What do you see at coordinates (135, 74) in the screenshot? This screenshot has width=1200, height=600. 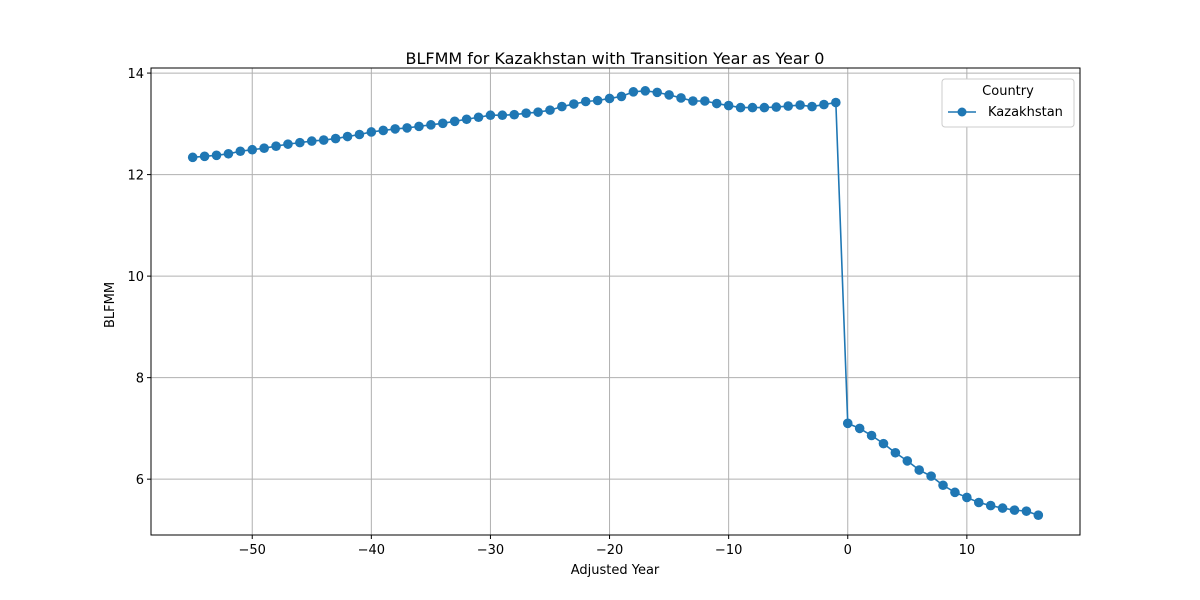 I see `y-tick-label: 14` at bounding box center [135, 74].